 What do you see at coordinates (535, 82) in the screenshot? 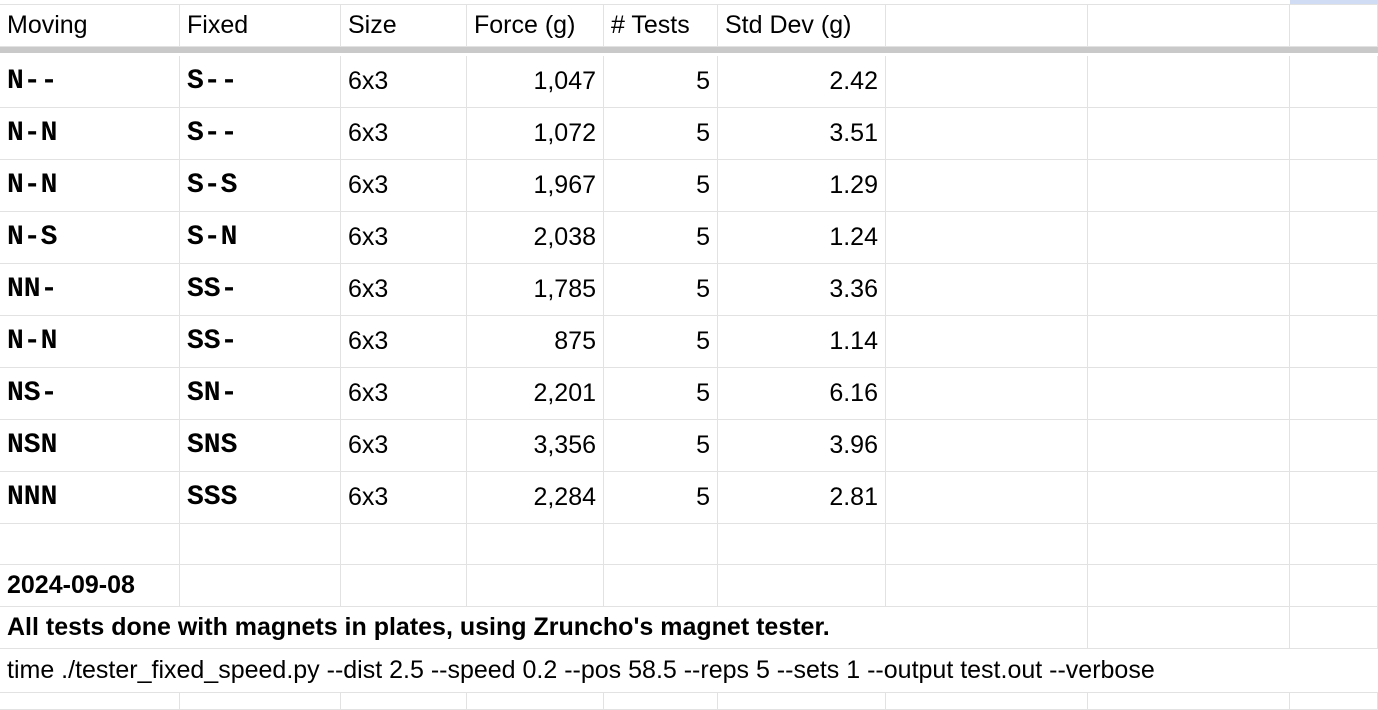
I see `force-cell: 1,047` at bounding box center [535, 82].